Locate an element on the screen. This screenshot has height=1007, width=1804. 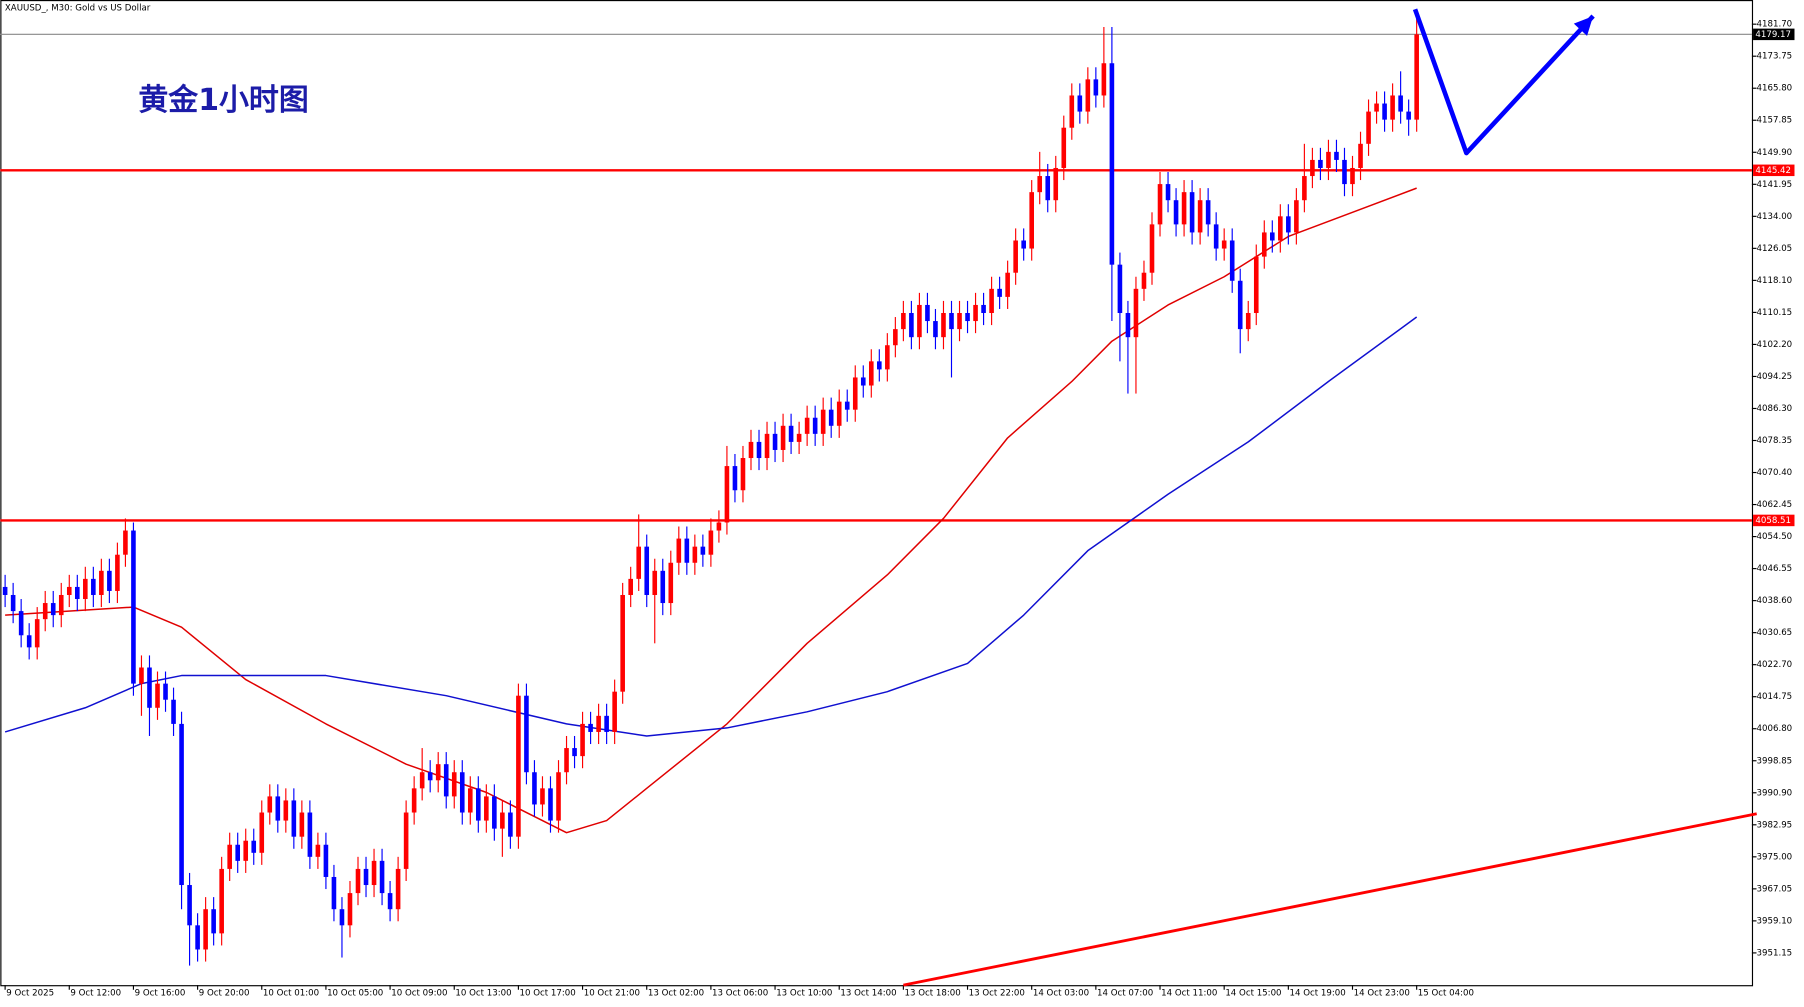
x-tick-label: 15 Oct 04:00 is located at coordinates (1446, 994).